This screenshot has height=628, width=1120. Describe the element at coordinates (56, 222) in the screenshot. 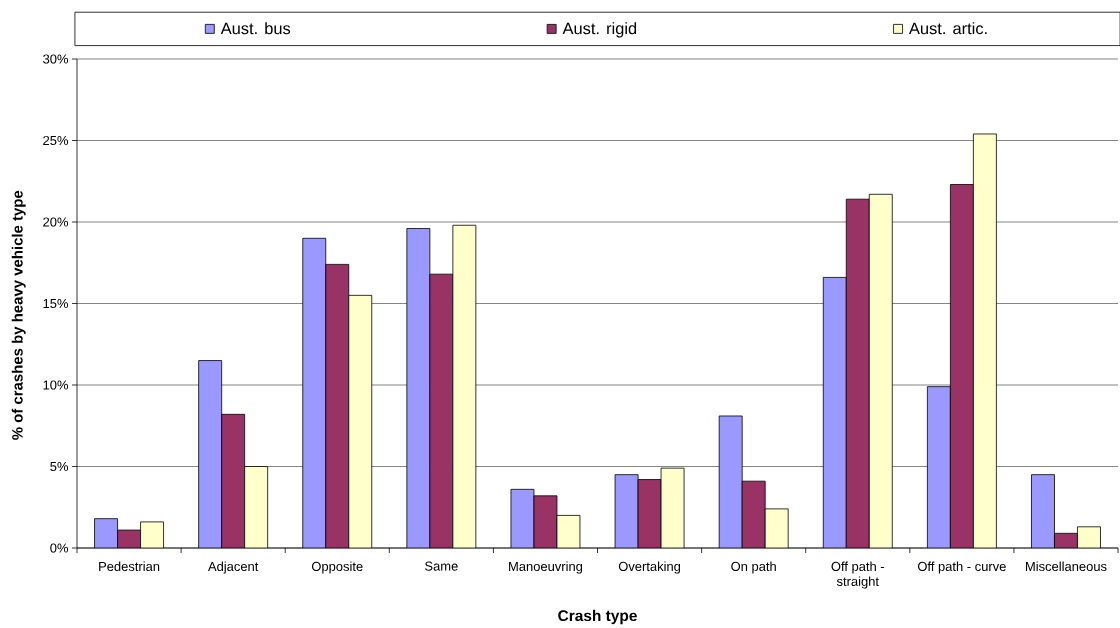

I see `y-tick-label: 20%` at that location.